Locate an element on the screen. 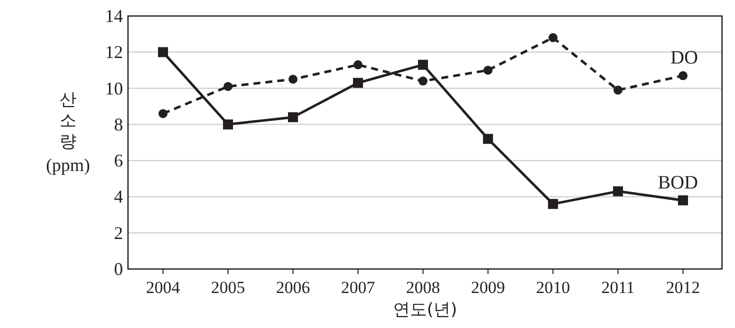 The image size is (735, 328). x-tick-label: 2004 is located at coordinates (163, 287).